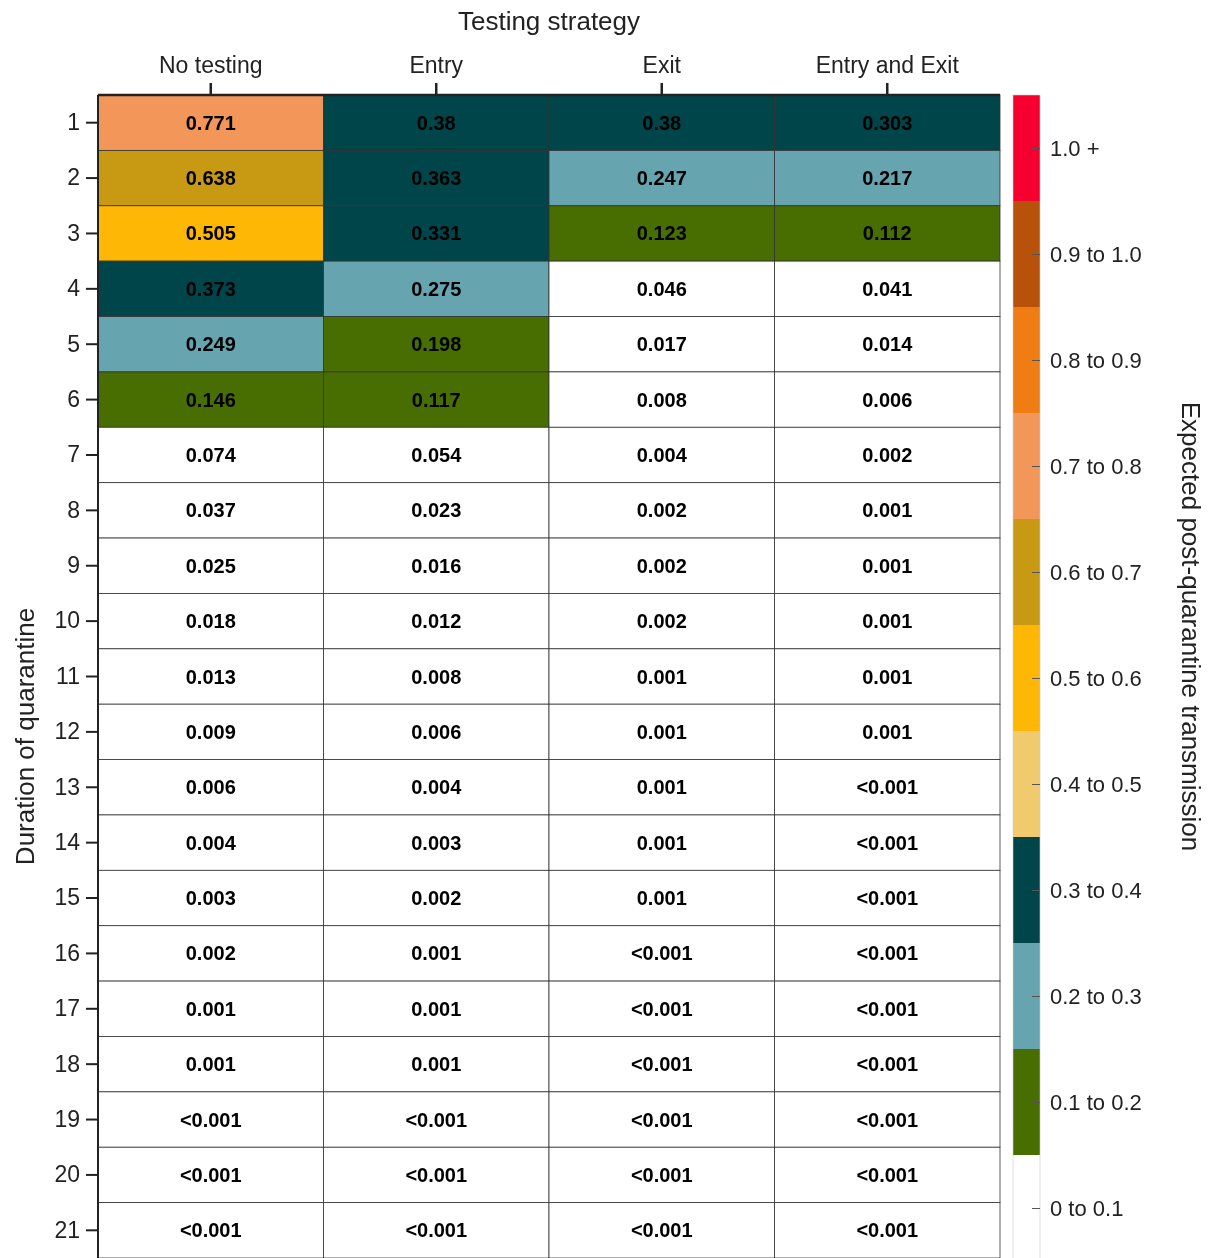  Describe the element at coordinates (662, 122) in the screenshot. I see `data-label: 0.38` at that location.